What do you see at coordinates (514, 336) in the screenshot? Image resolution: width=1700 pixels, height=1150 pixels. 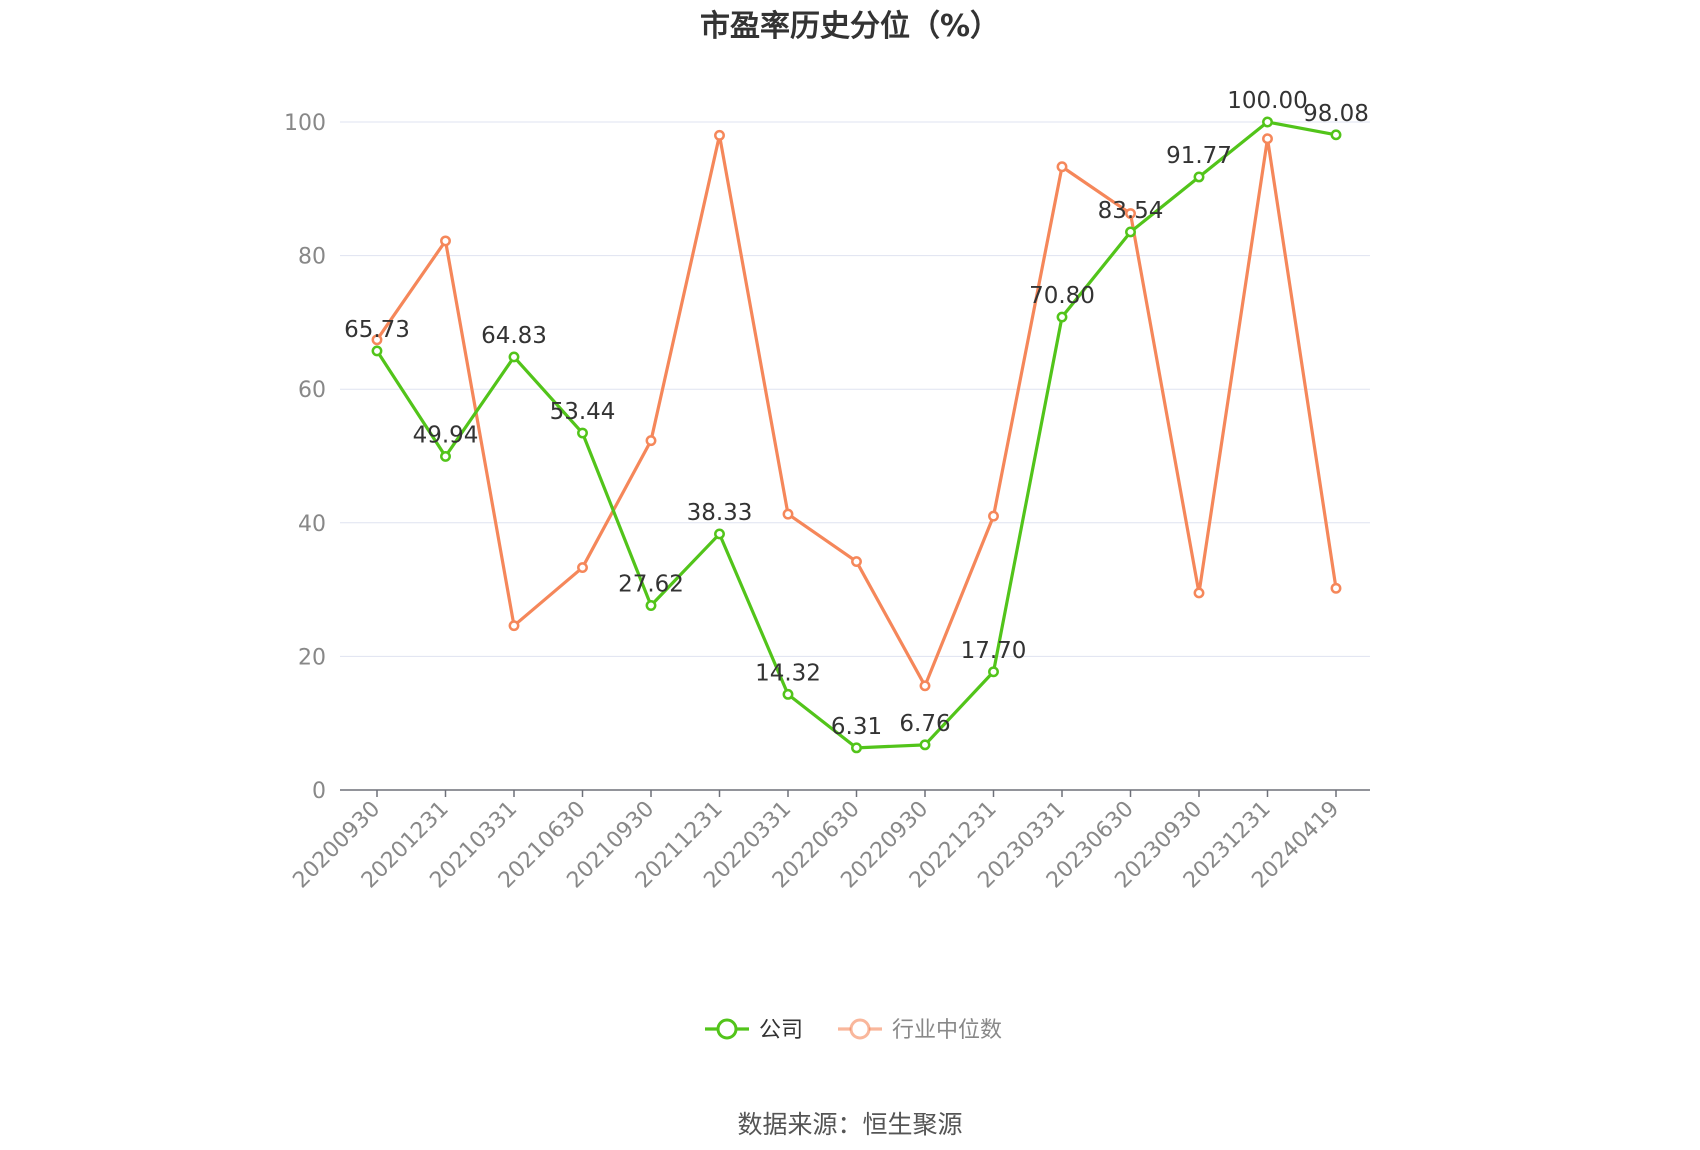 I see `data-label: 64.83` at bounding box center [514, 336].